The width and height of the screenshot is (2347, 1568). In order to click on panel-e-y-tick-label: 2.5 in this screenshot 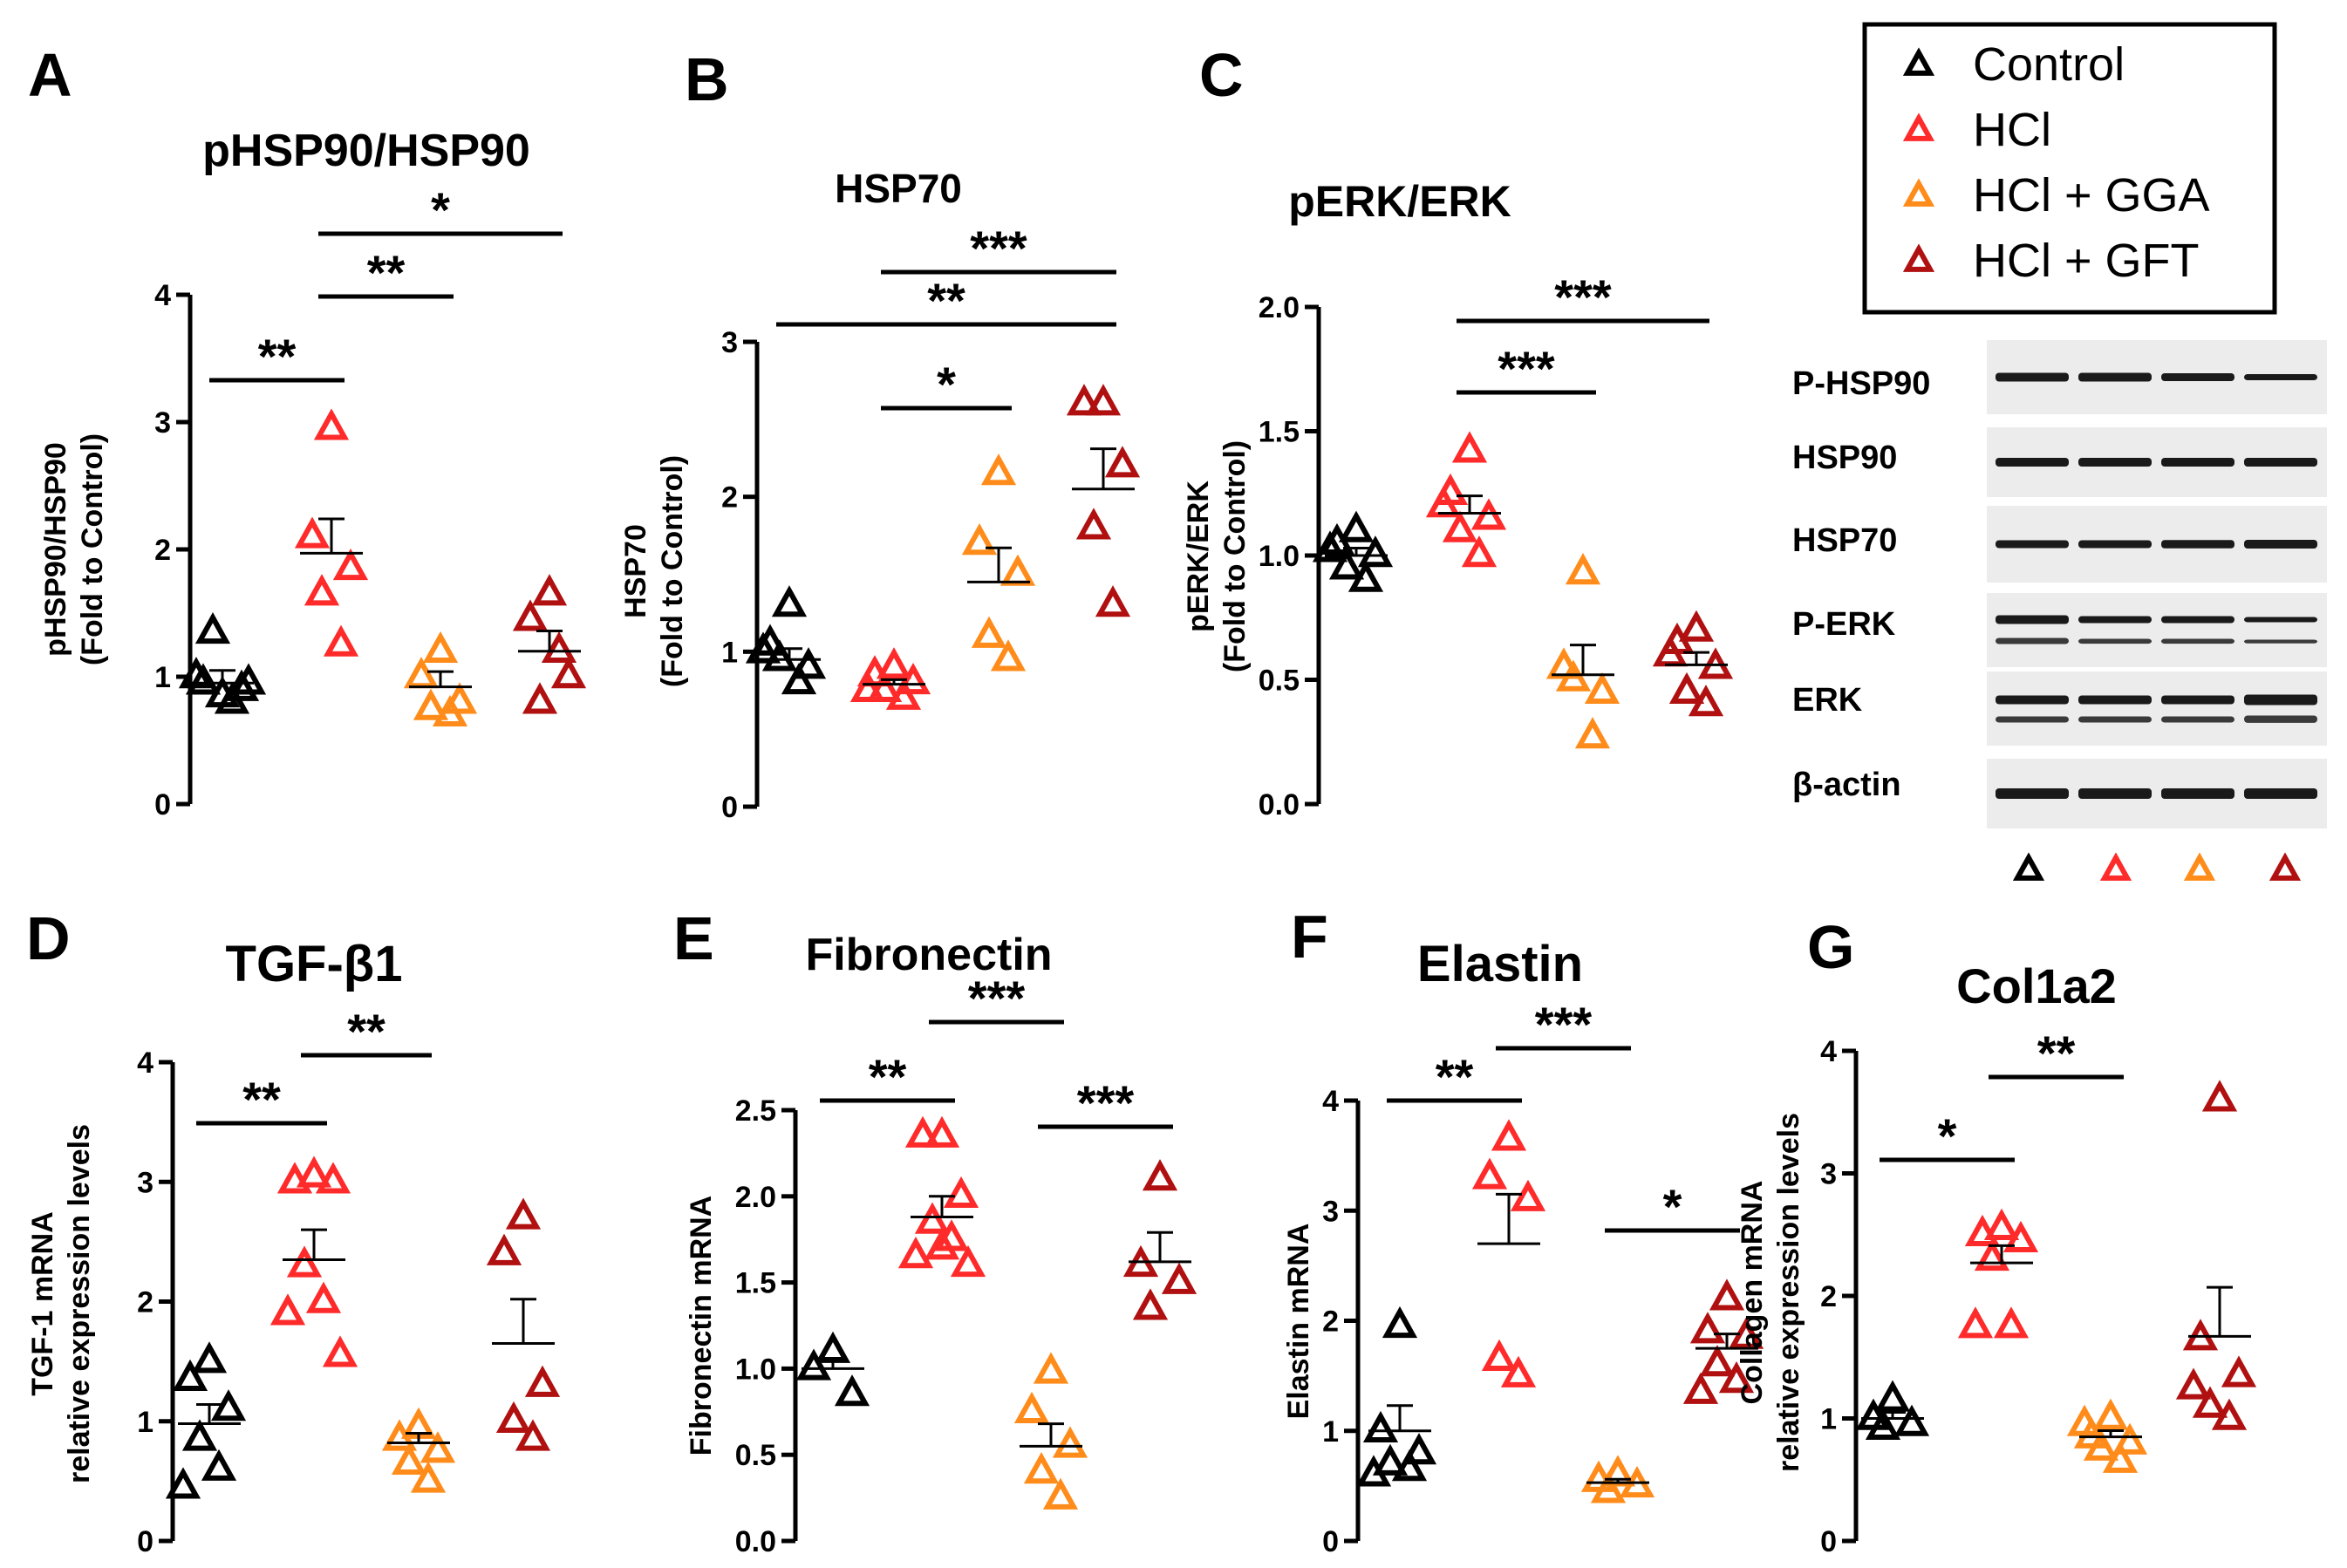, I will do `click(755, 1111)`.